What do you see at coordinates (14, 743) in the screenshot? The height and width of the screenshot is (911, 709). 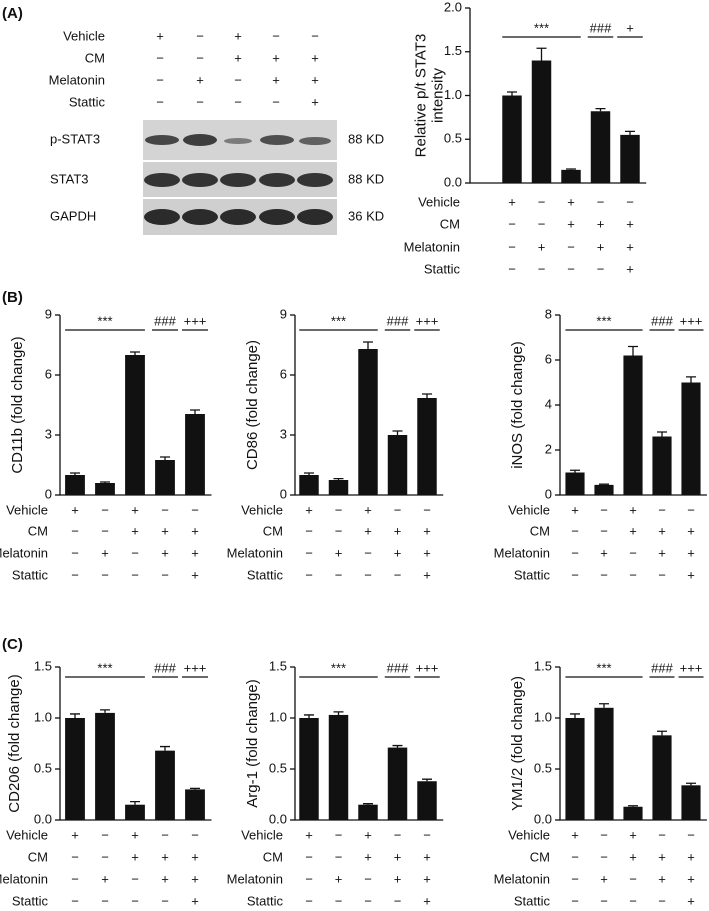 I see `y-axis-label: CD206 (fold change)` at bounding box center [14, 743].